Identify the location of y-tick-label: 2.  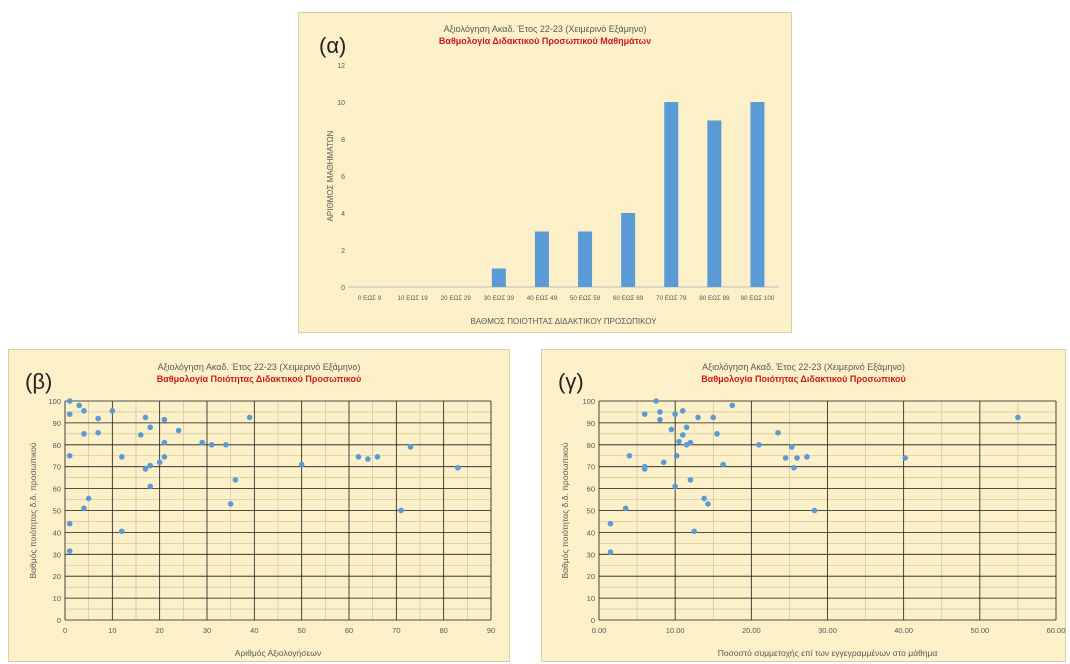
(343, 251).